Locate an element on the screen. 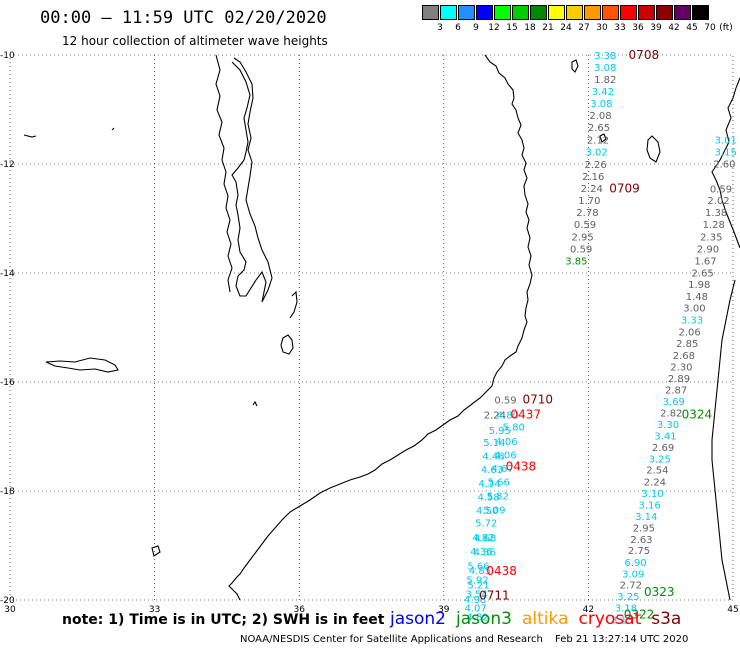 This screenshot has width=740, height=650. wave-height-value: 3.10 is located at coordinates (652, 494).